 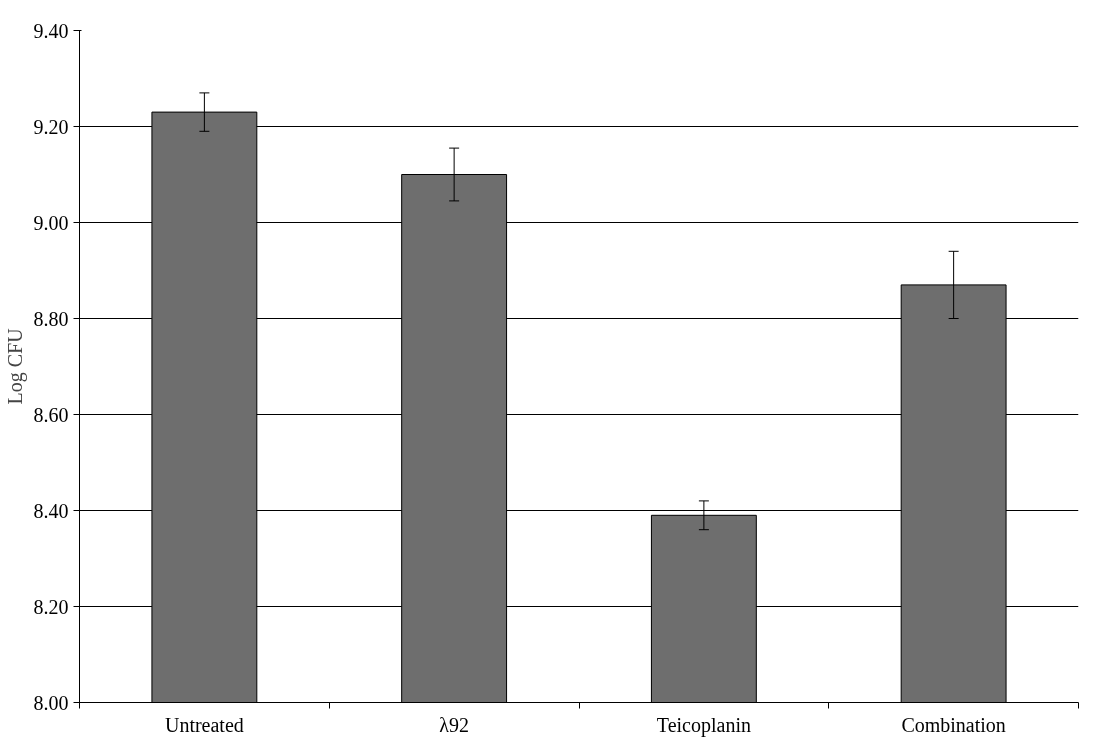 I want to click on y-tick-label: 9.00, so click(x=51, y=222).